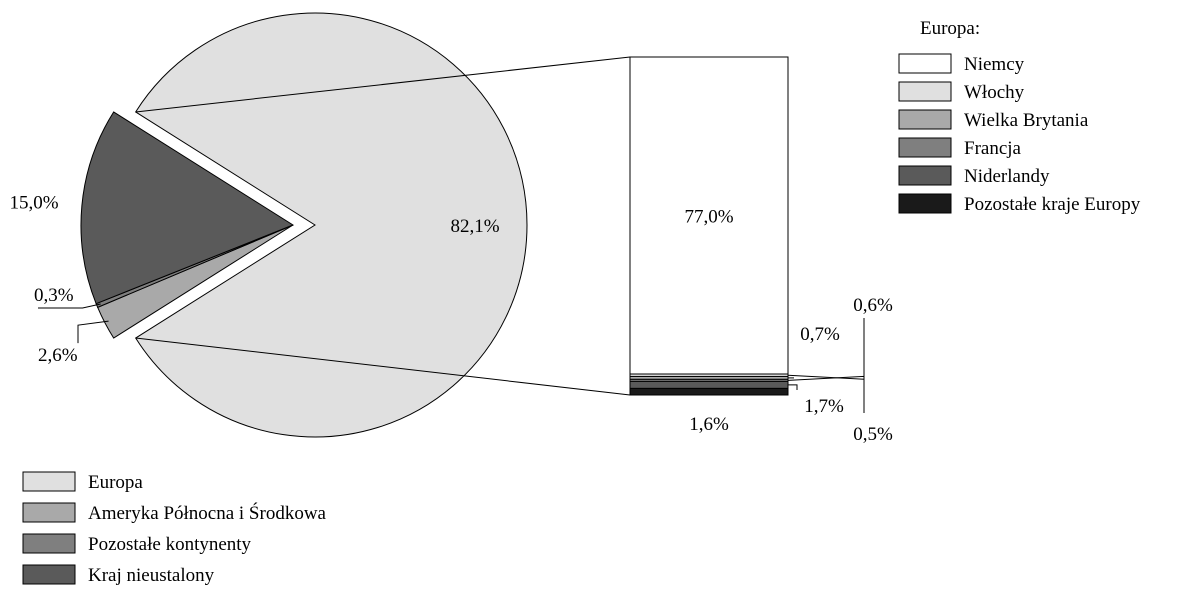 This screenshot has width=1188, height=594. What do you see at coordinates (820, 334) in the screenshot?
I see `bar-label-wielka-brytania: 0,7%` at bounding box center [820, 334].